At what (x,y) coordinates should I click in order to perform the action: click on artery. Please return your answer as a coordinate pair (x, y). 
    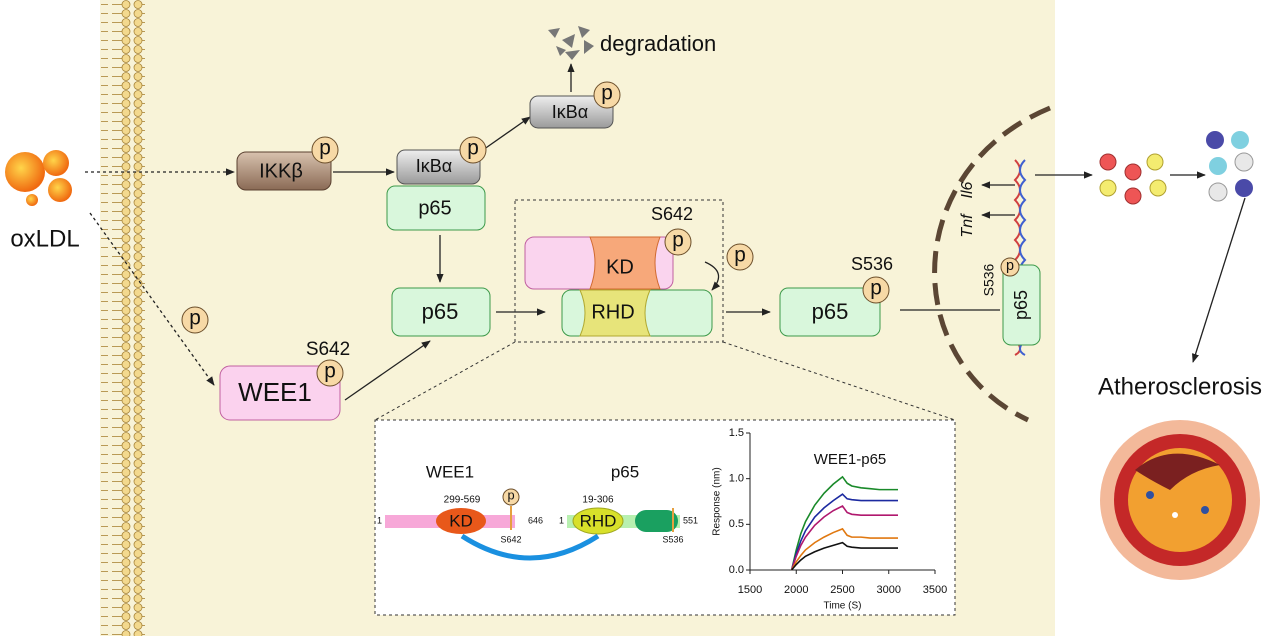
    Looking at the image, I should click on (1180, 500).